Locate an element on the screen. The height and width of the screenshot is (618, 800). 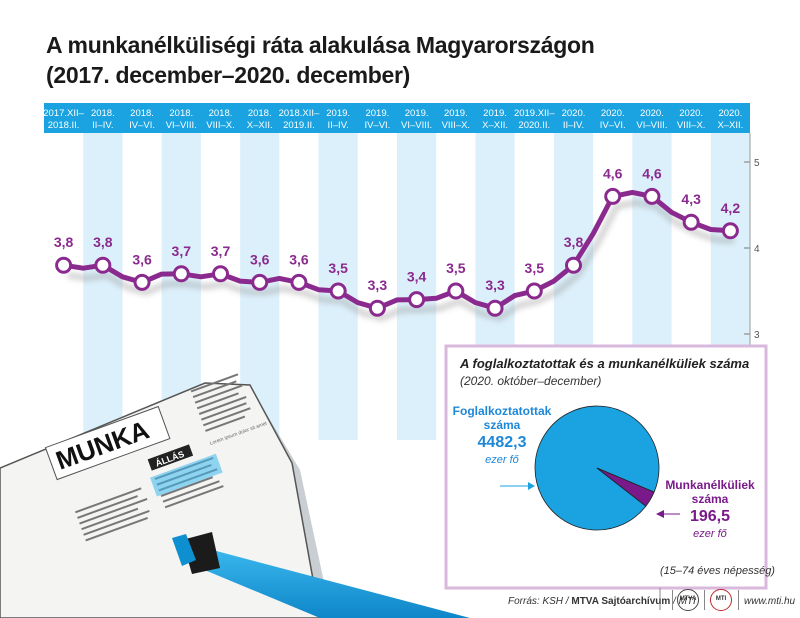
employed-label-line1: Foglalkoztatottak is located at coordinates (502, 411).